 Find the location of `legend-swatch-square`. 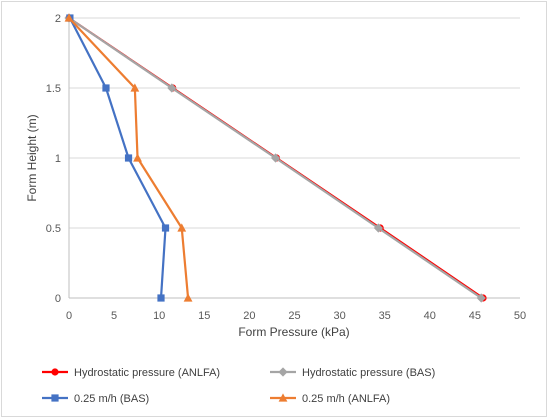

legend-swatch-square is located at coordinates (55, 398).